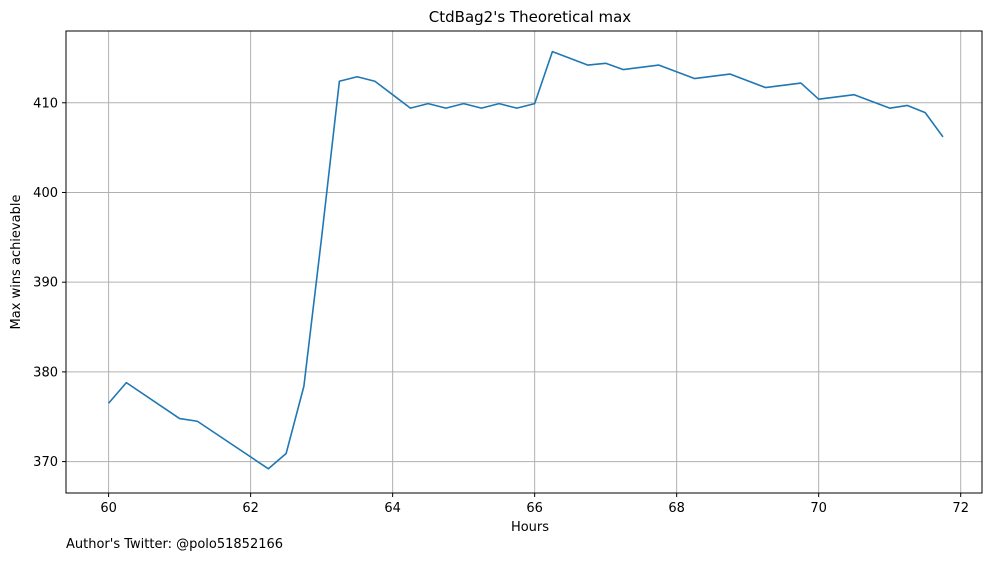 This screenshot has width=1005, height=562. Describe the element at coordinates (108, 508) in the screenshot. I see `x-tick-label: 60` at that location.